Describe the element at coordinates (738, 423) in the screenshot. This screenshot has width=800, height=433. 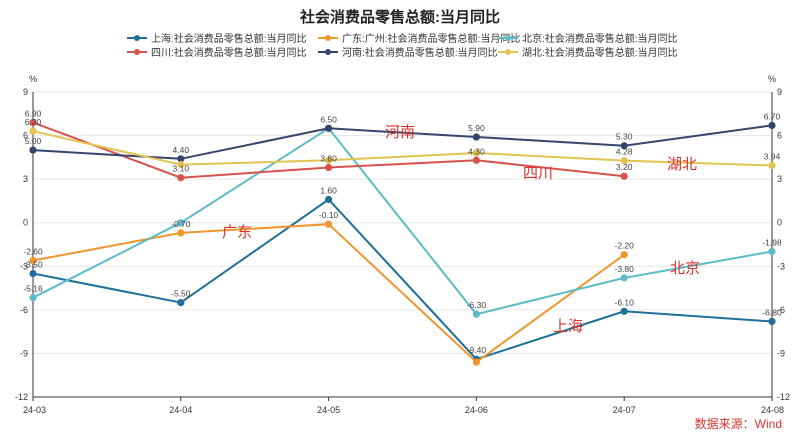
I see `source-note: 数据来源：Wind` at that location.